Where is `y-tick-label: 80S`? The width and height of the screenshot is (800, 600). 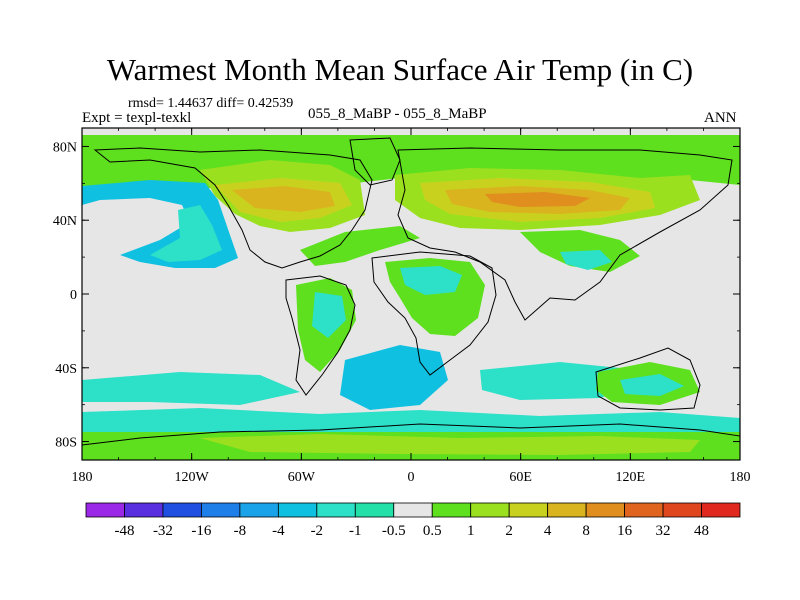
y-tick-label: 80S is located at coordinates (66, 443).